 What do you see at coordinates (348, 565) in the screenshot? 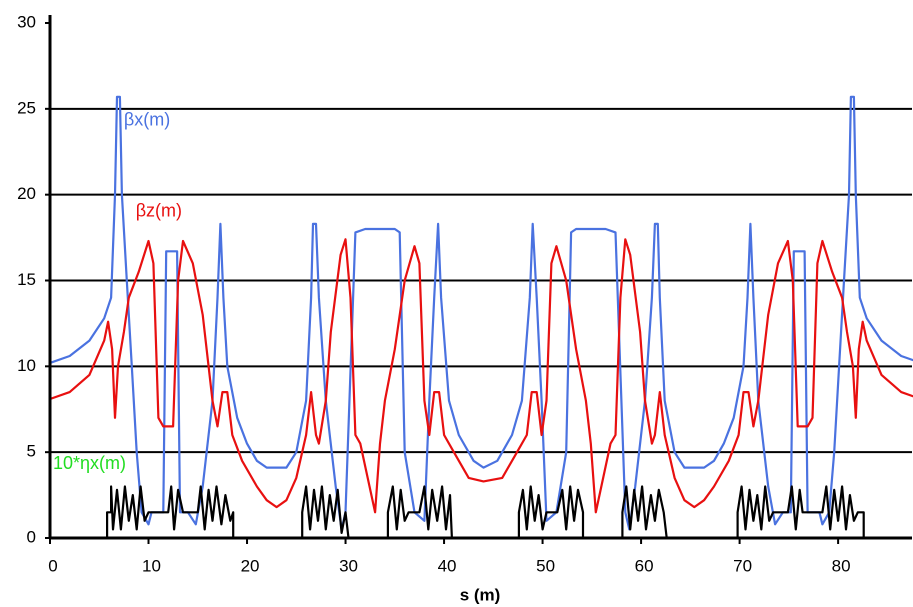
I see `x-tick-label: 30` at bounding box center [348, 565].